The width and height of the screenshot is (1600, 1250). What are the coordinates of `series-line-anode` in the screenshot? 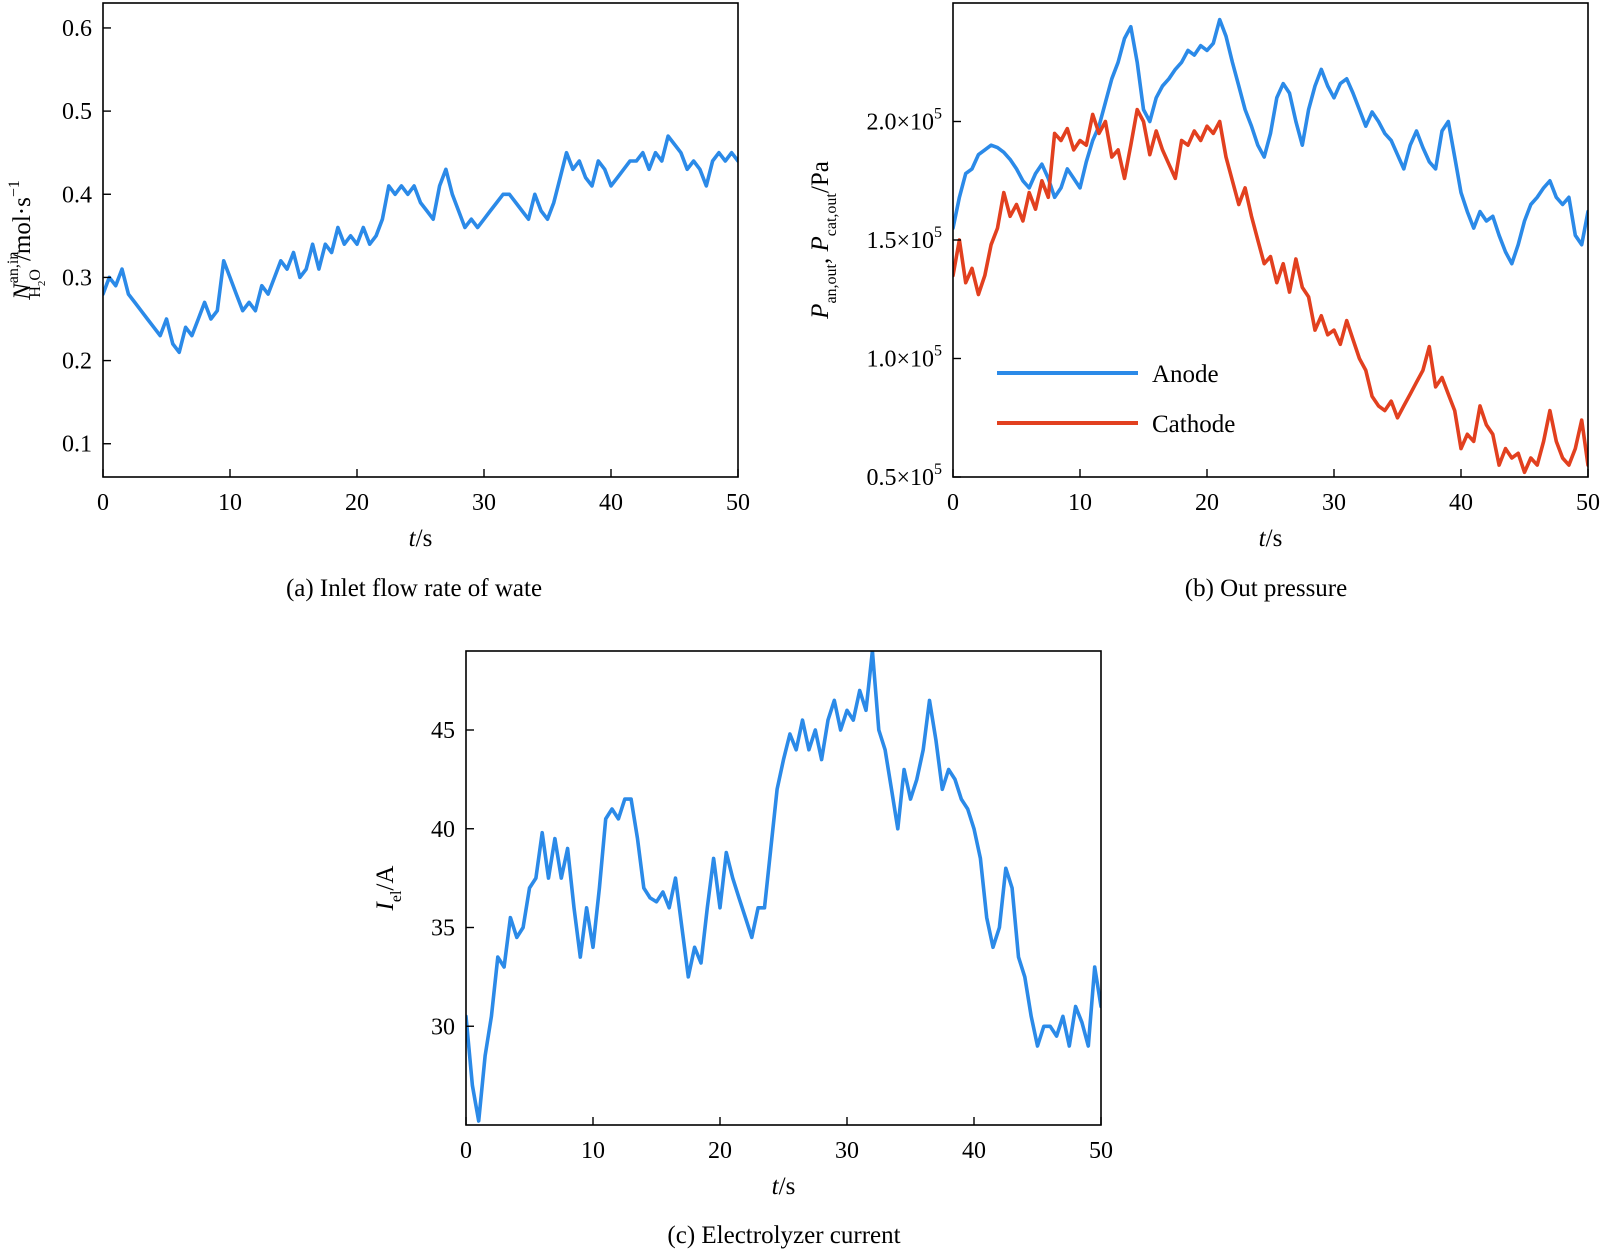 It's located at (1270, 141).